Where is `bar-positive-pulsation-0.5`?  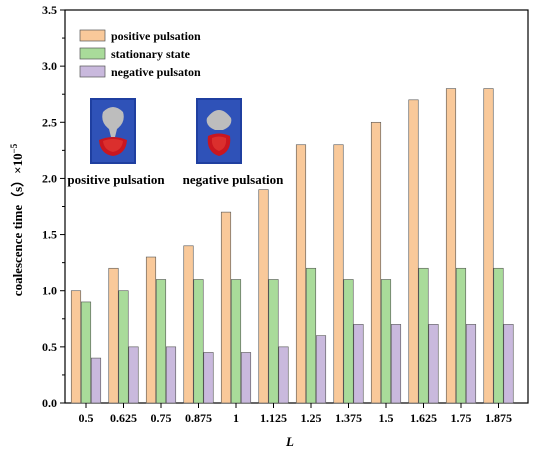
bar-positive-pulsation-0.5 is located at coordinates (76, 347).